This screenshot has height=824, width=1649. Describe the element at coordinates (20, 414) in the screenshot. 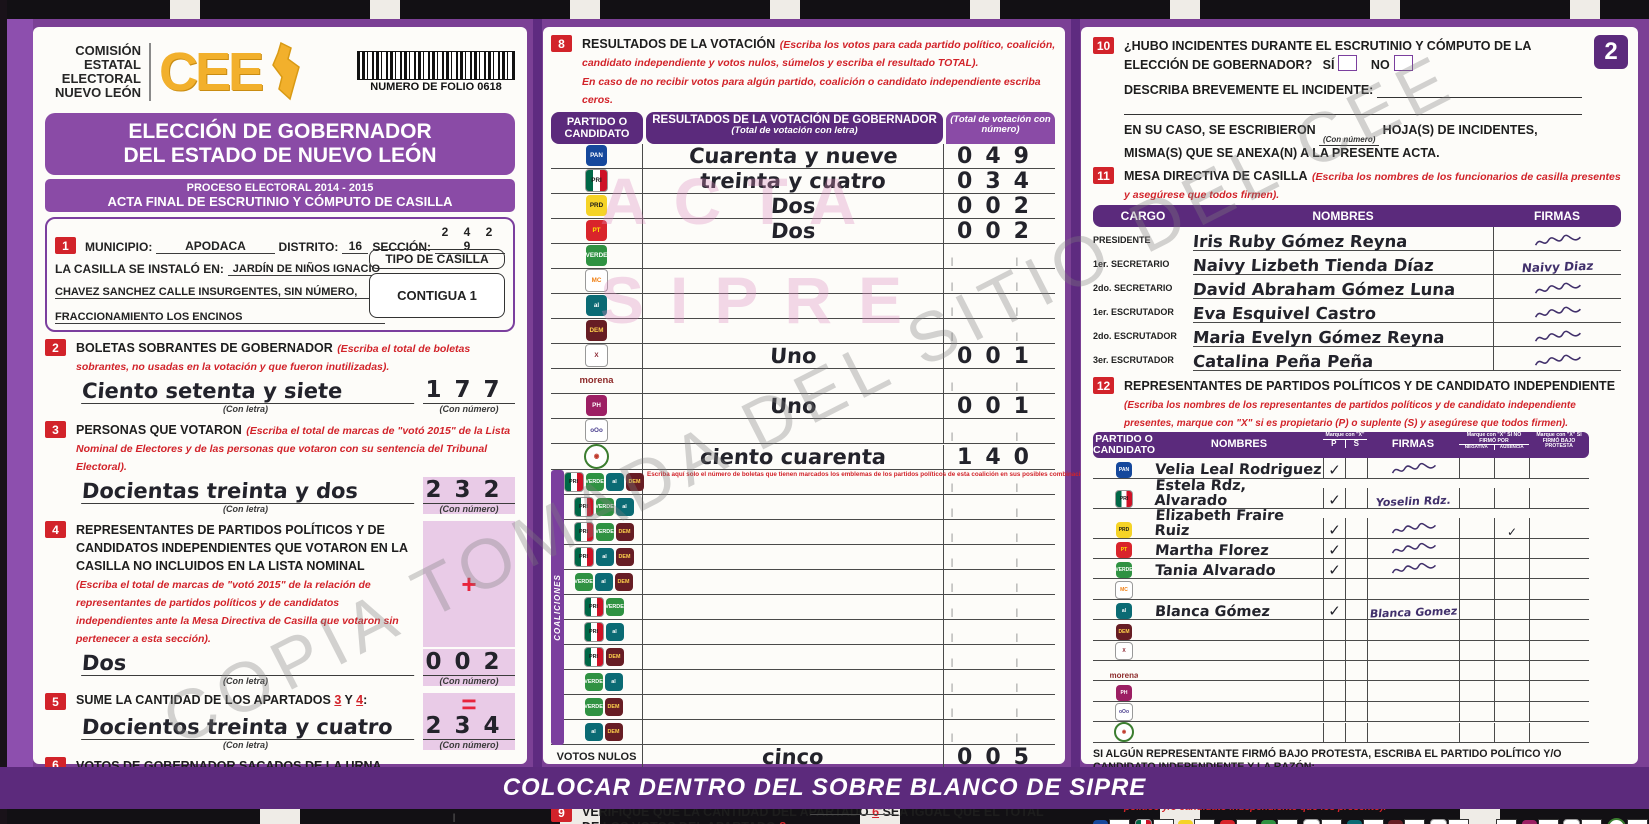

I see `scan-margin-left` at that location.